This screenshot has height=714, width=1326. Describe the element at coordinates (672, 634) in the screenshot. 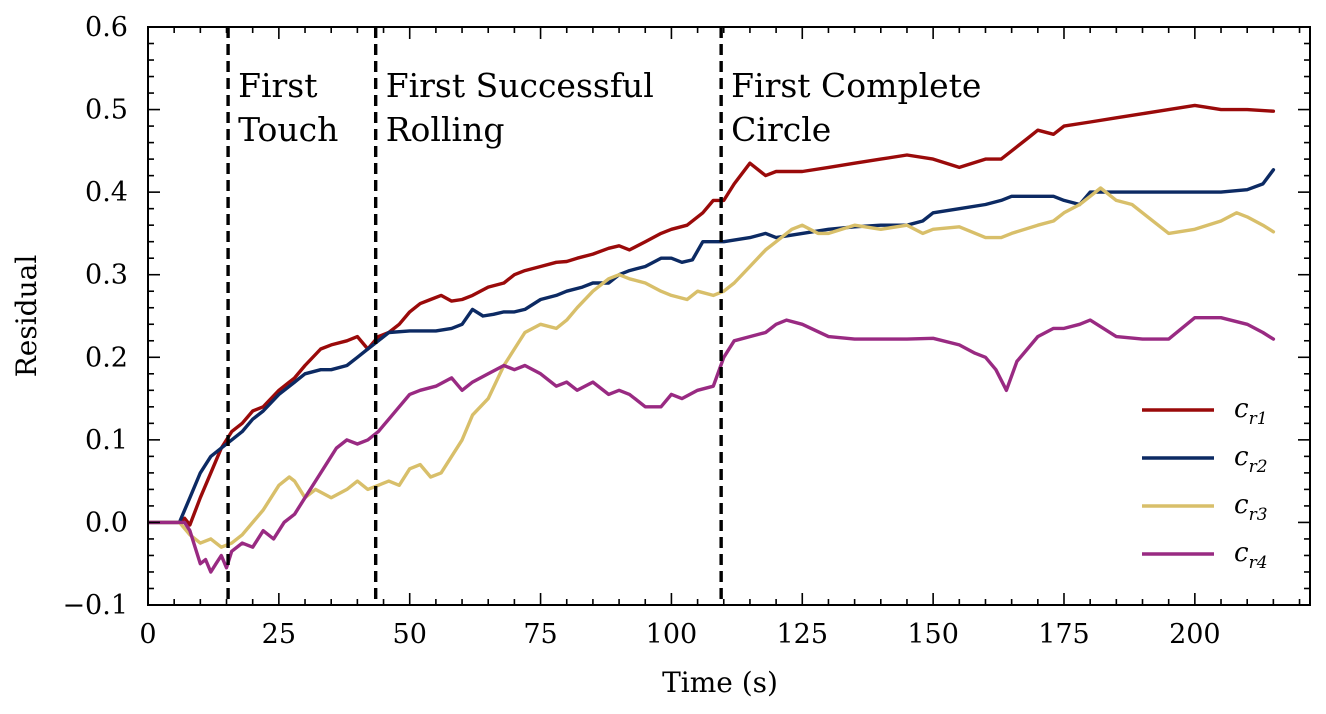

I see `x-tick-label: 100` at that location.